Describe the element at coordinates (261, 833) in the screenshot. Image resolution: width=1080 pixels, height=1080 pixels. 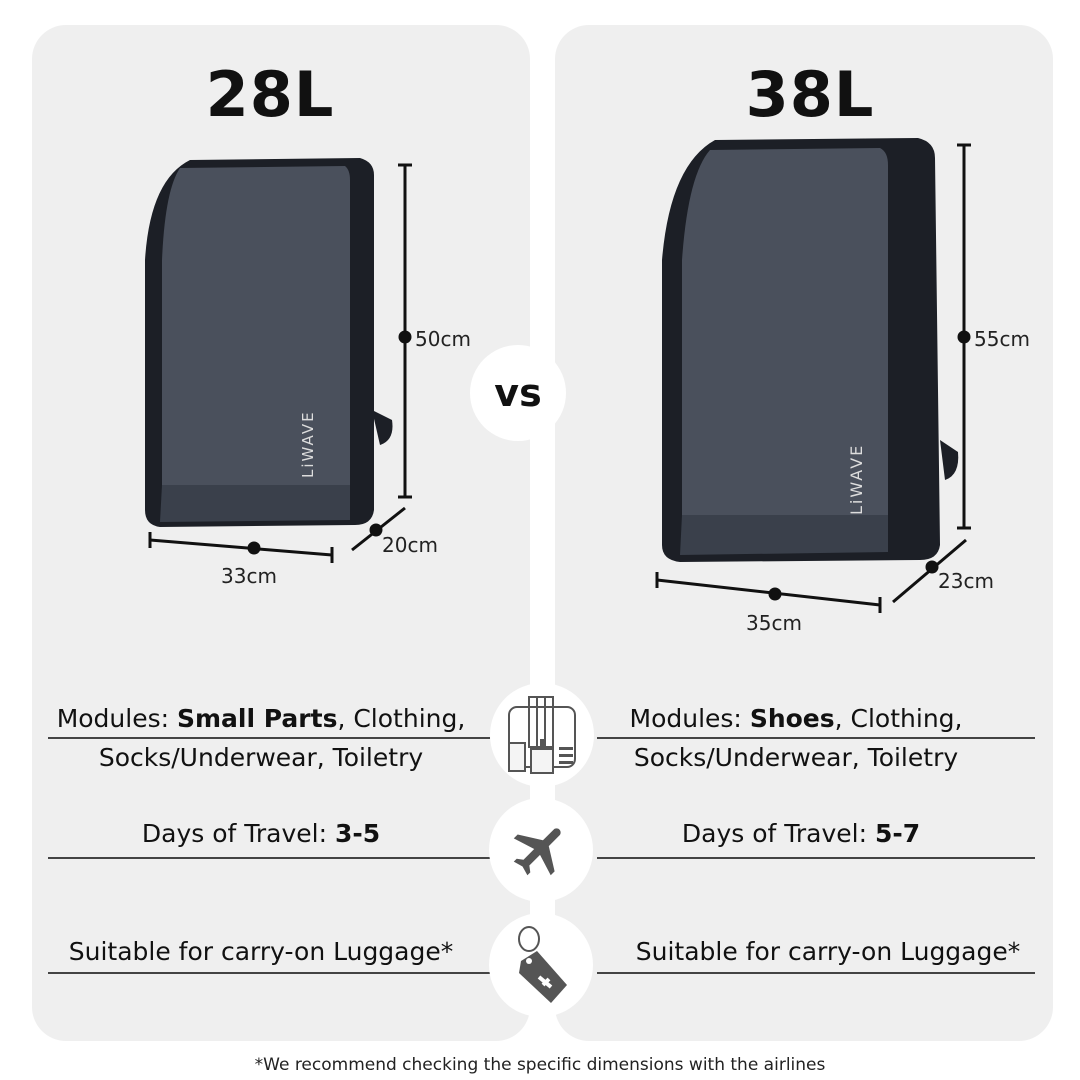
I see `days-28l: Days of Travel: 3-5` at that location.